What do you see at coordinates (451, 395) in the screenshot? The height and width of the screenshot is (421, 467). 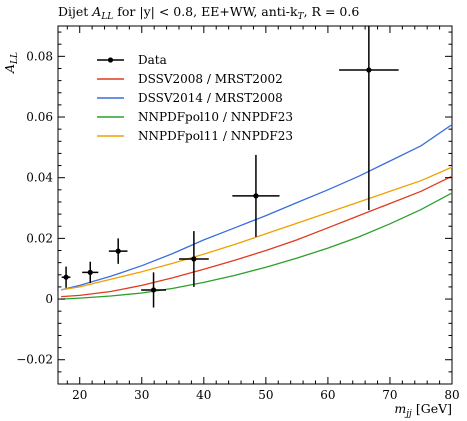 I see `x-tick-label: 80` at bounding box center [451, 395].